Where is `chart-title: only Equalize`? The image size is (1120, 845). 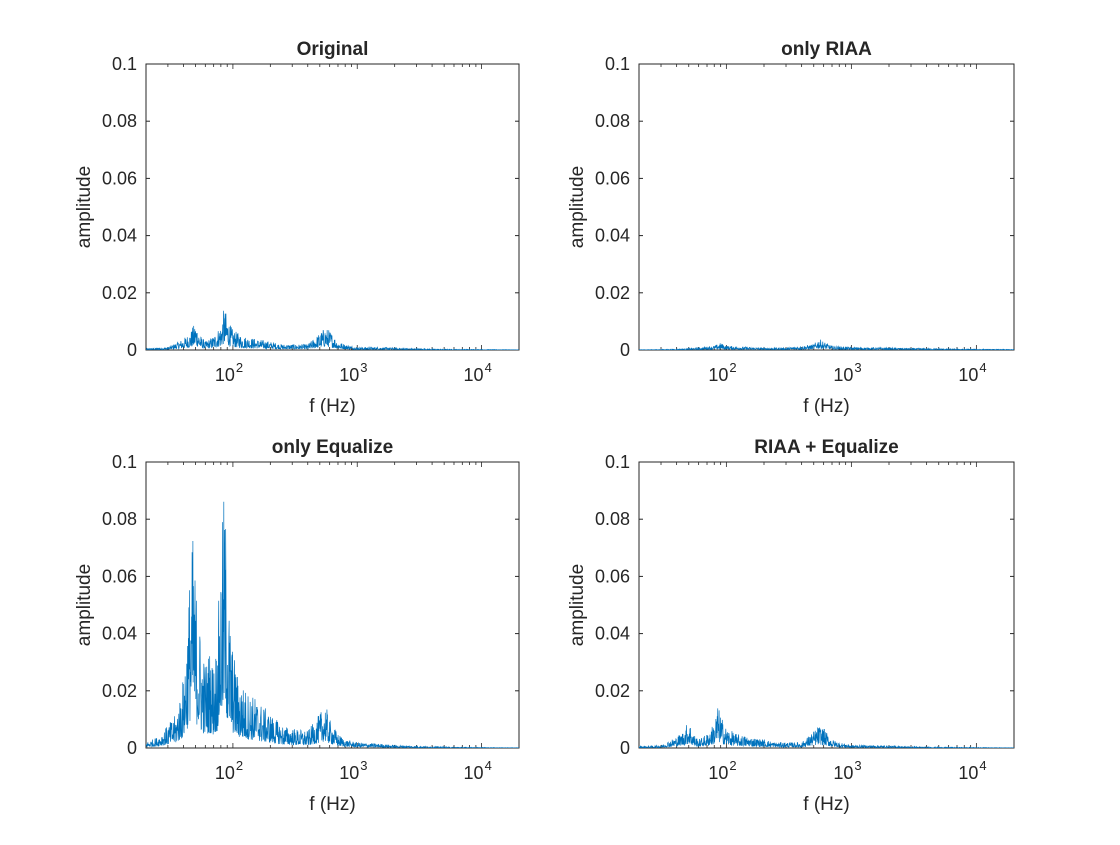 chart-title: only Equalize is located at coordinates (332, 447).